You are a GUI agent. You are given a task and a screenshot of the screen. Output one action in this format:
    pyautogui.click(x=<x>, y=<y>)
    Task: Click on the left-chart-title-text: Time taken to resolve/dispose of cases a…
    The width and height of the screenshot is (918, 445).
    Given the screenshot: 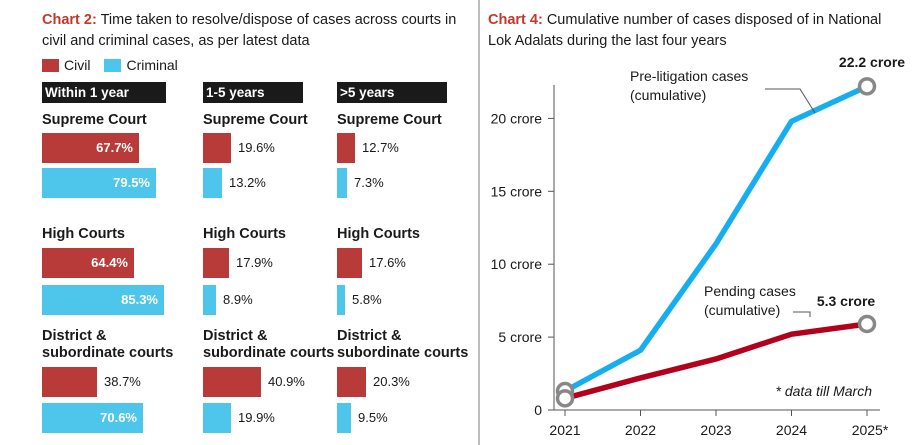 What is the action you would take?
    pyautogui.click(x=249, y=30)
    